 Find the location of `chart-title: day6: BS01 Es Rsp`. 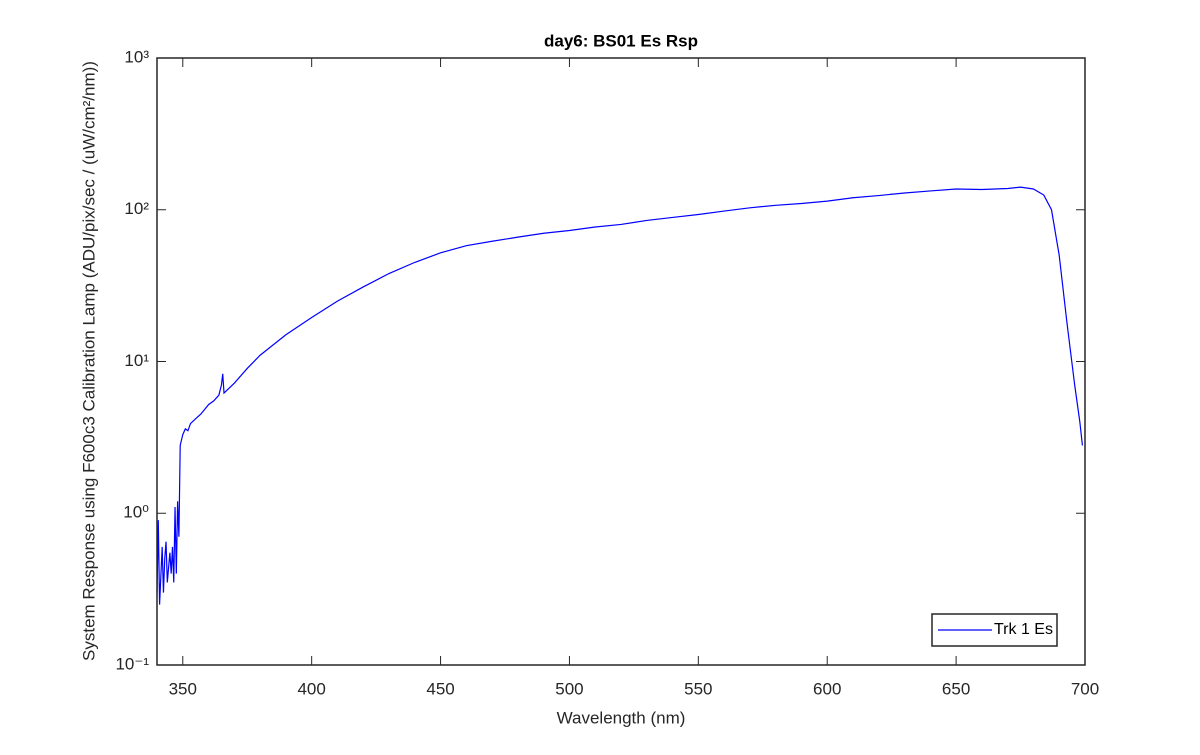

chart-title: day6: BS01 Es Rsp is located at coordinates (621, 40).